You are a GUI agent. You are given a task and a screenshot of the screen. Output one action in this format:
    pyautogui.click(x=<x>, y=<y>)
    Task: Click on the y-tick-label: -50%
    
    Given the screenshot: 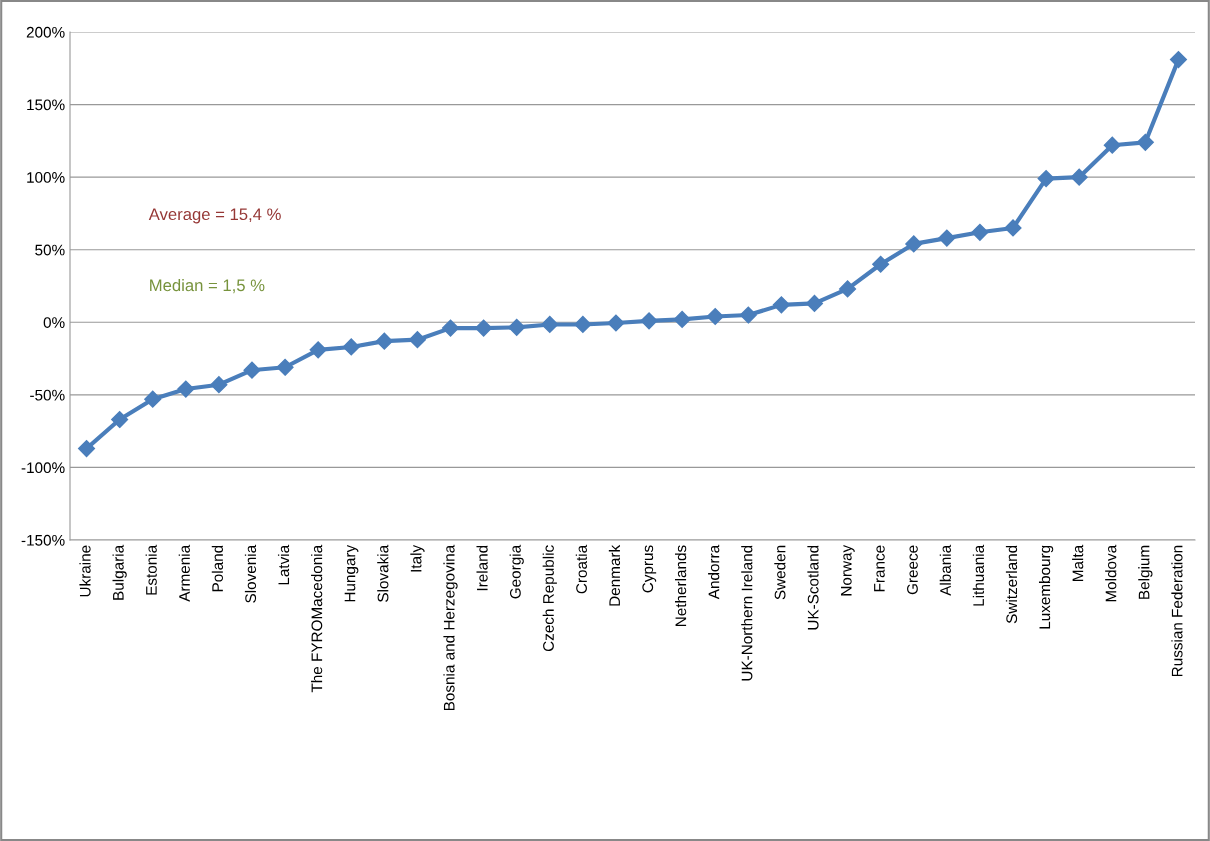 What is the action you would take?
    pyautogui.click(x=47, y=395)
    